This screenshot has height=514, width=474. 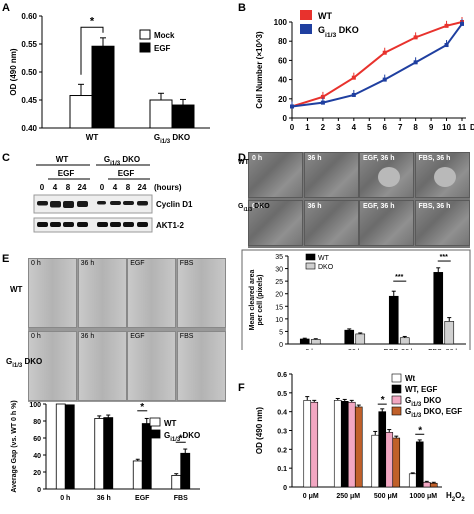 What do you see at coordinates (29, 44) in the screenshot?
I see `y-tick-label: 0.55` at bounding box center [29, 44].